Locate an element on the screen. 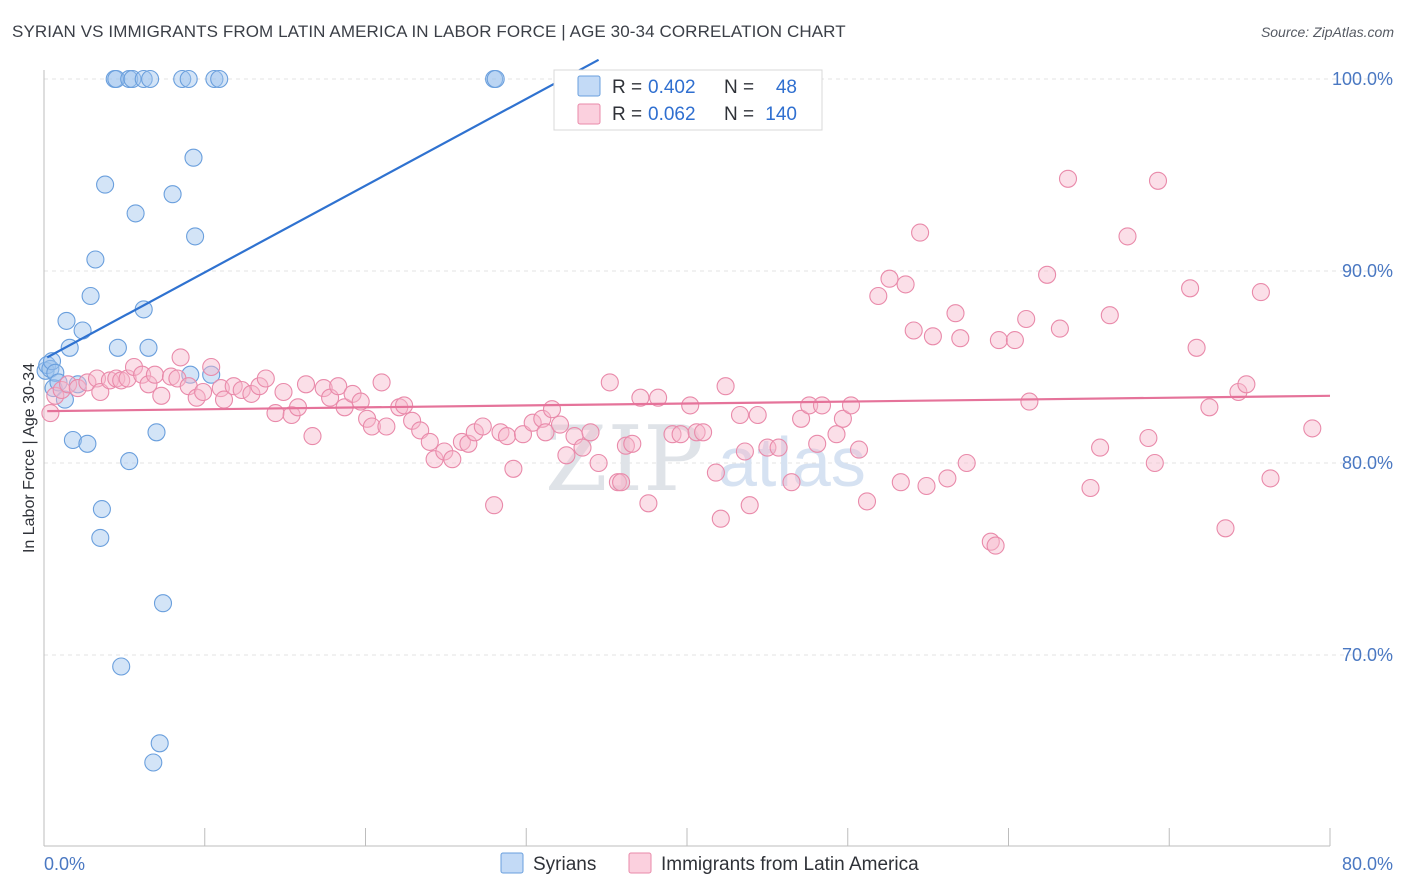 The width and height of the screenshot is (1406, 892). bottom-legend-swatch-latin-america is located at coordinates (640, 863).